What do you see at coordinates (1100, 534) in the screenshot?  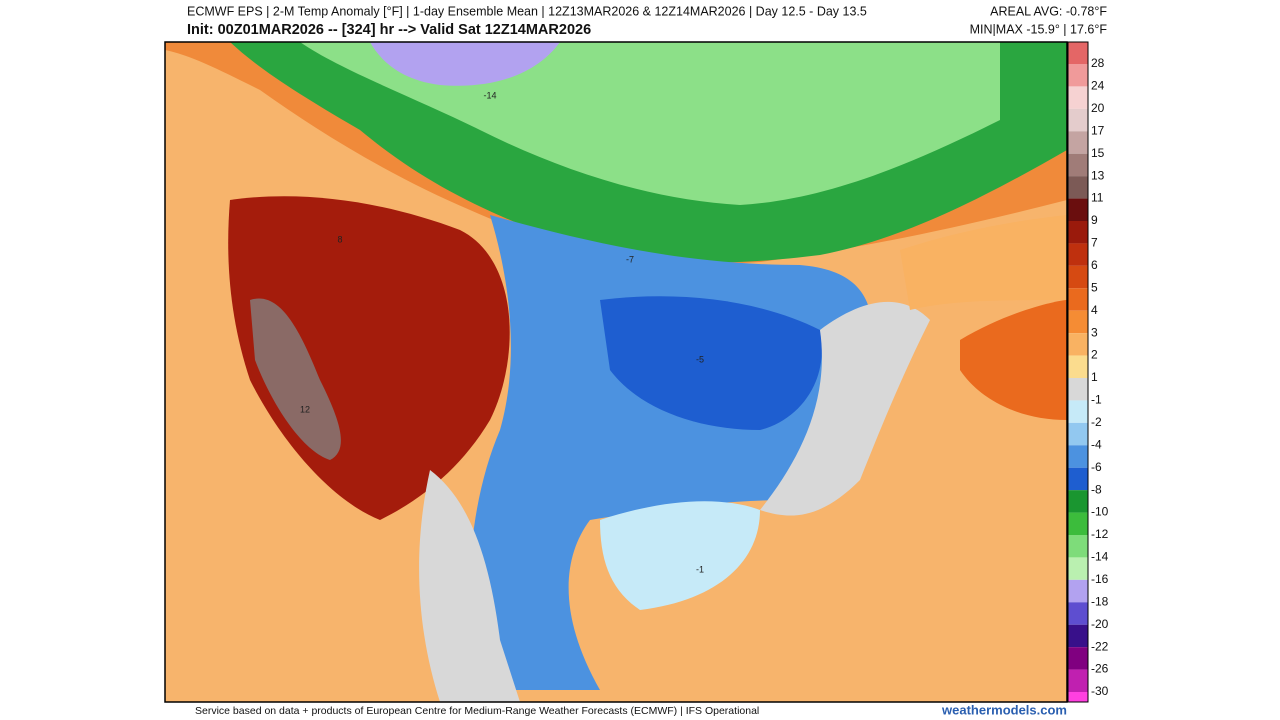 I see `colorbar-label: -12` at bounding box center [1100, 534].